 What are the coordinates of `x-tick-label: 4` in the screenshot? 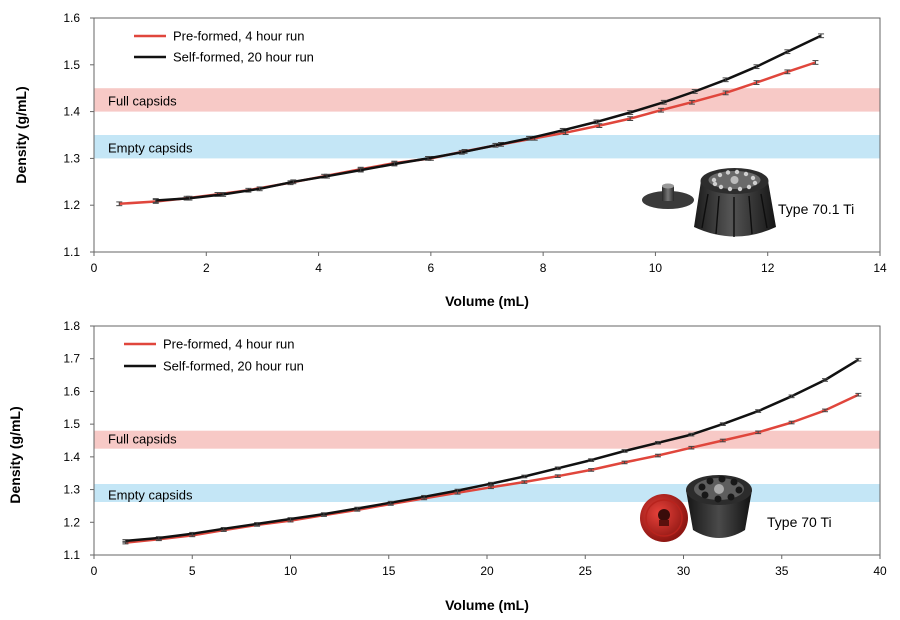 It's located at (318, 268).